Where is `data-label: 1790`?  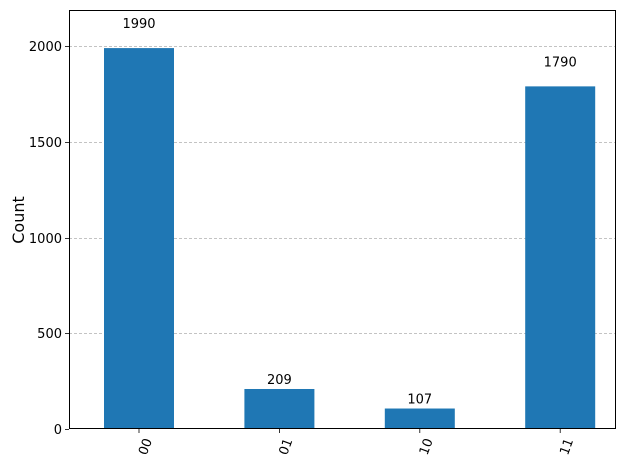
data-label: 1790 is located at coordinates (560, 62).